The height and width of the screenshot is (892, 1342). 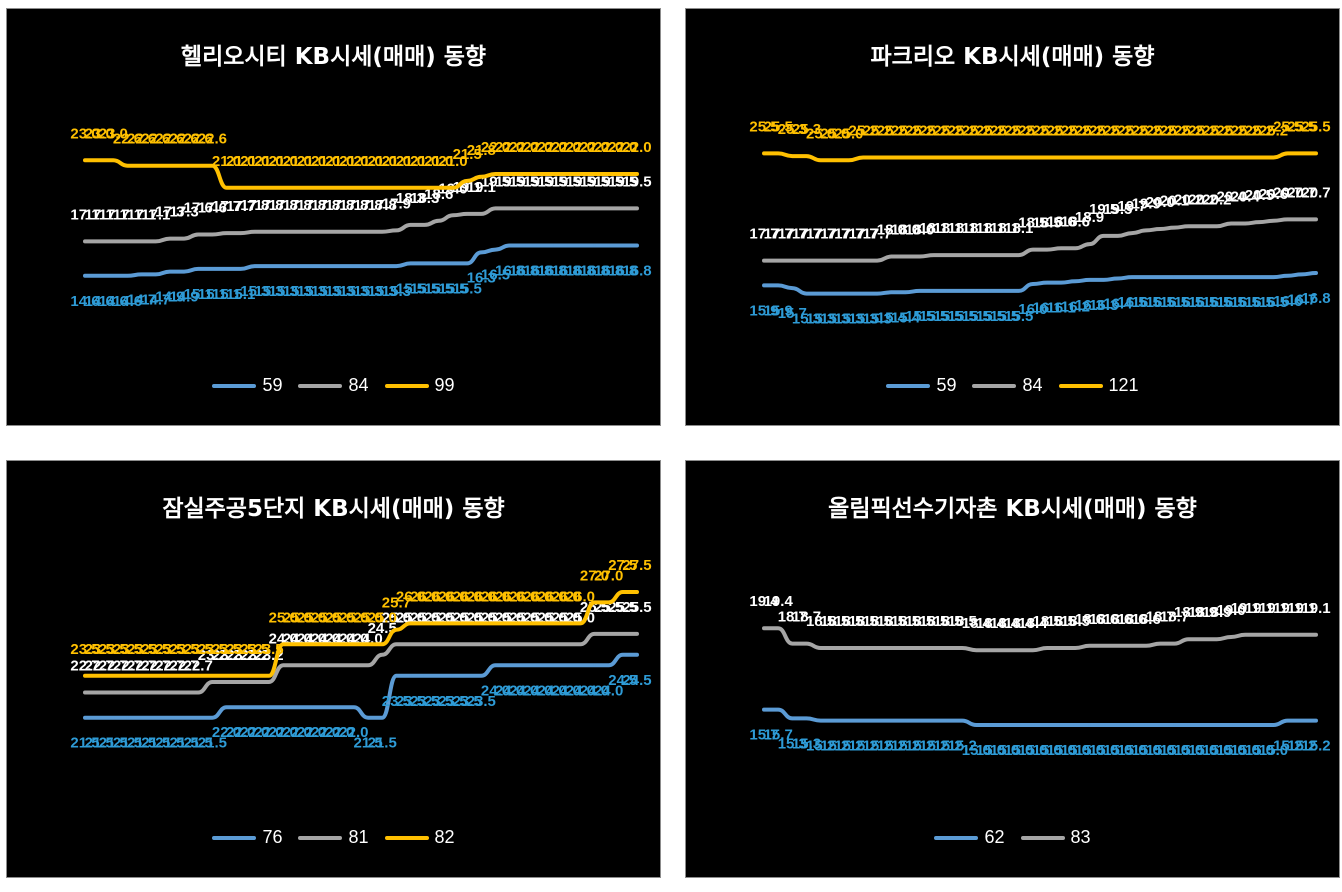 What do you see at coordinates (1315, 746) in the screenshot?
I see `data-label-62-39: 15.2` at bounding box center [1315, 746].